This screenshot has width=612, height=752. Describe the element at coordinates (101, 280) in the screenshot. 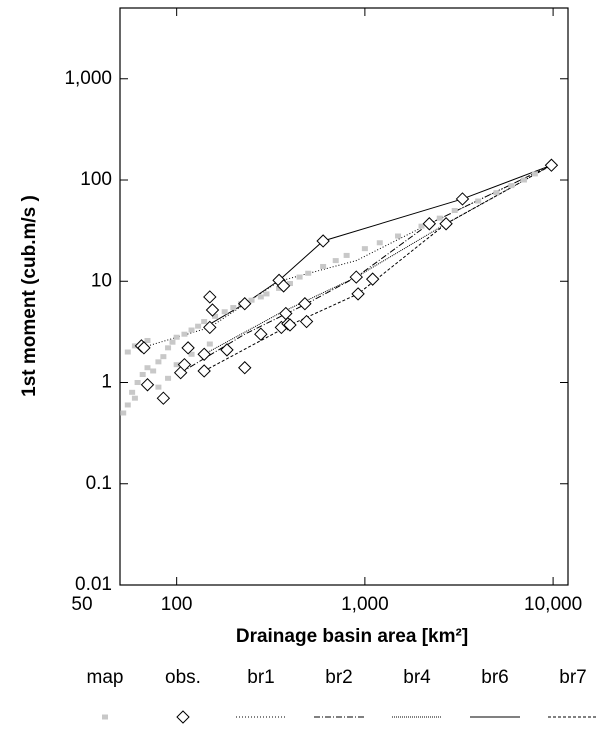

I see `y-tick-label: 10` at that location.